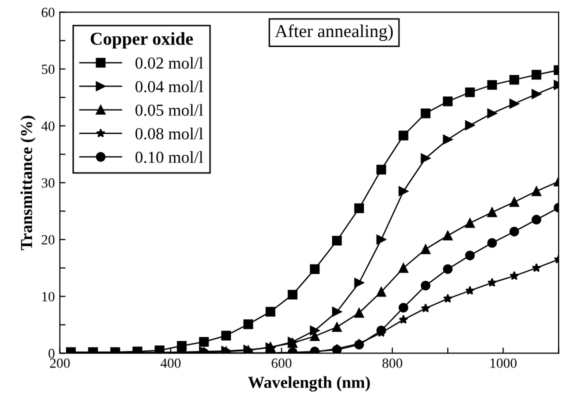 The image size is (570, 406). What do you see at coordinates (28, 183) in the screenshot?
I see `y-axis-title: Transmittance (%)` at bounding box center [28, 183].